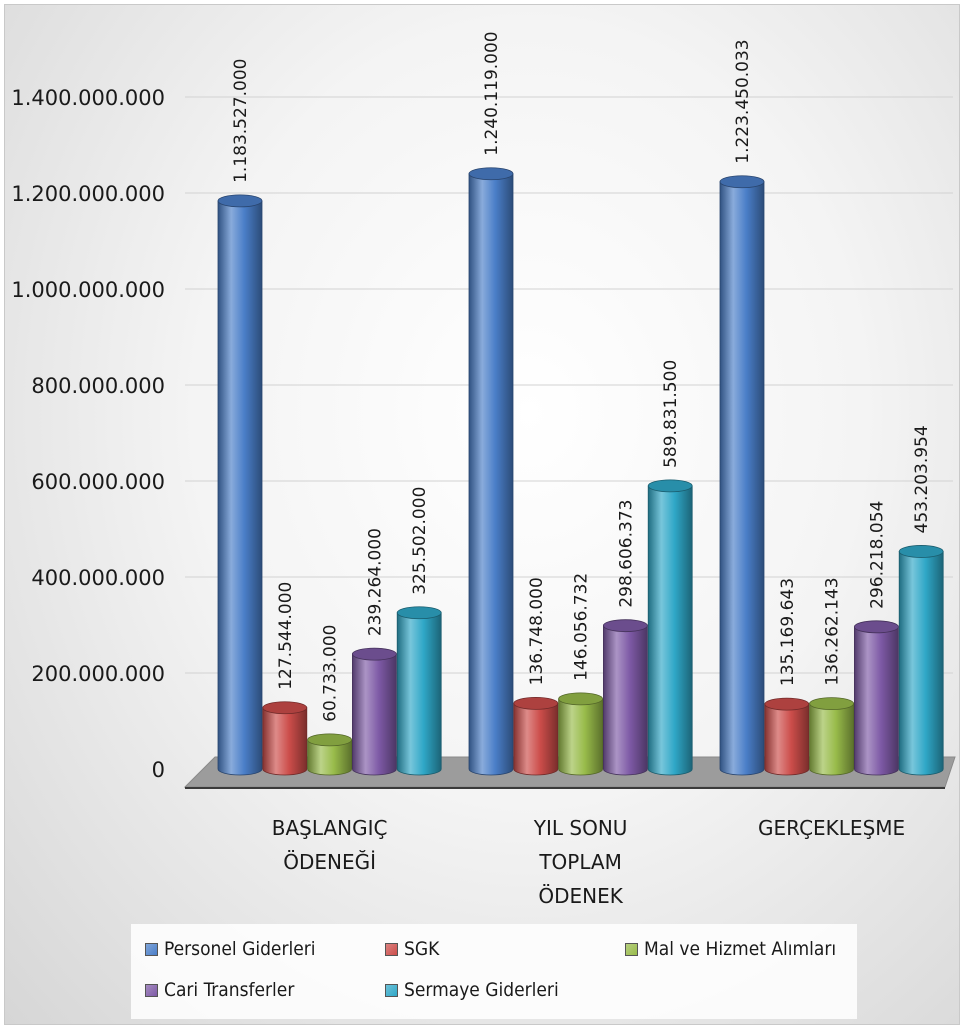  What do you see at coordinates (329, 862) in the screenshot?
I see `x-tick-label: ÖDENEĞİ` at bounding box center [329, 862].